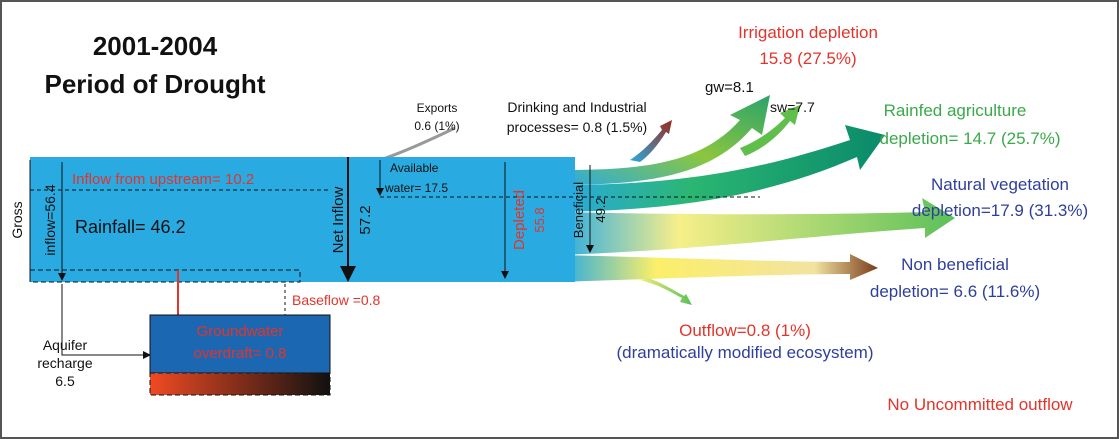 The height and width of the screenshot is (439, 1119). Describe the element at coordinates (336, 300) in the screenshot. I see `label: Baseflow =0.8` at that location.